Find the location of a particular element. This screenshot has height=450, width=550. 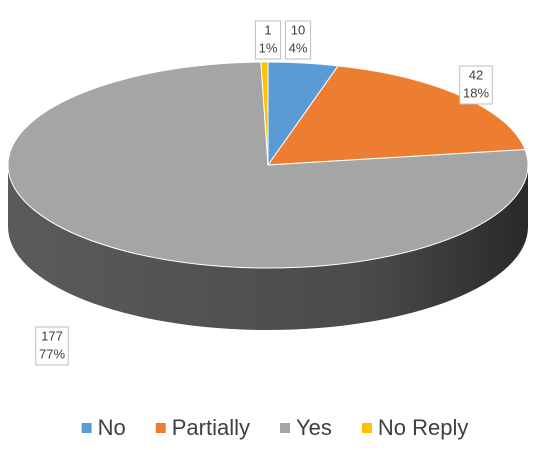

legend-label: No is located at coordinates (112, 427).